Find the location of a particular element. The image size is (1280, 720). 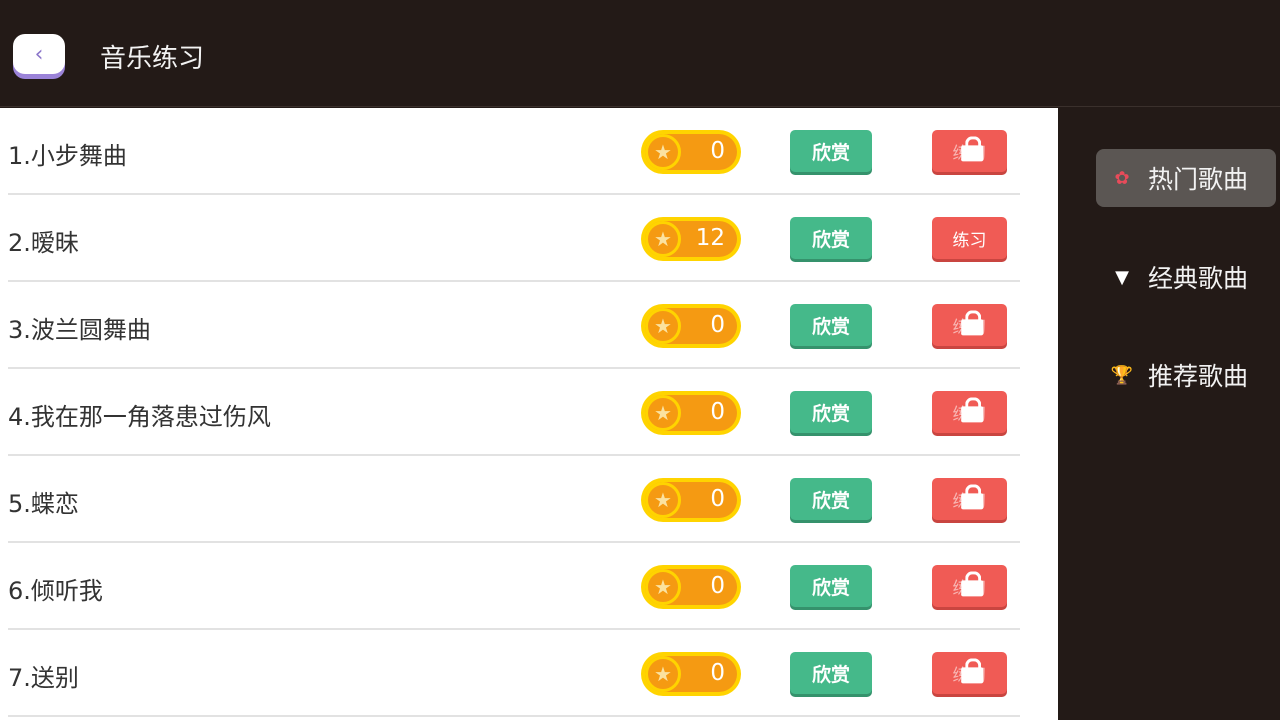

practice-label: 练习 is located at coordinates (969, 240).